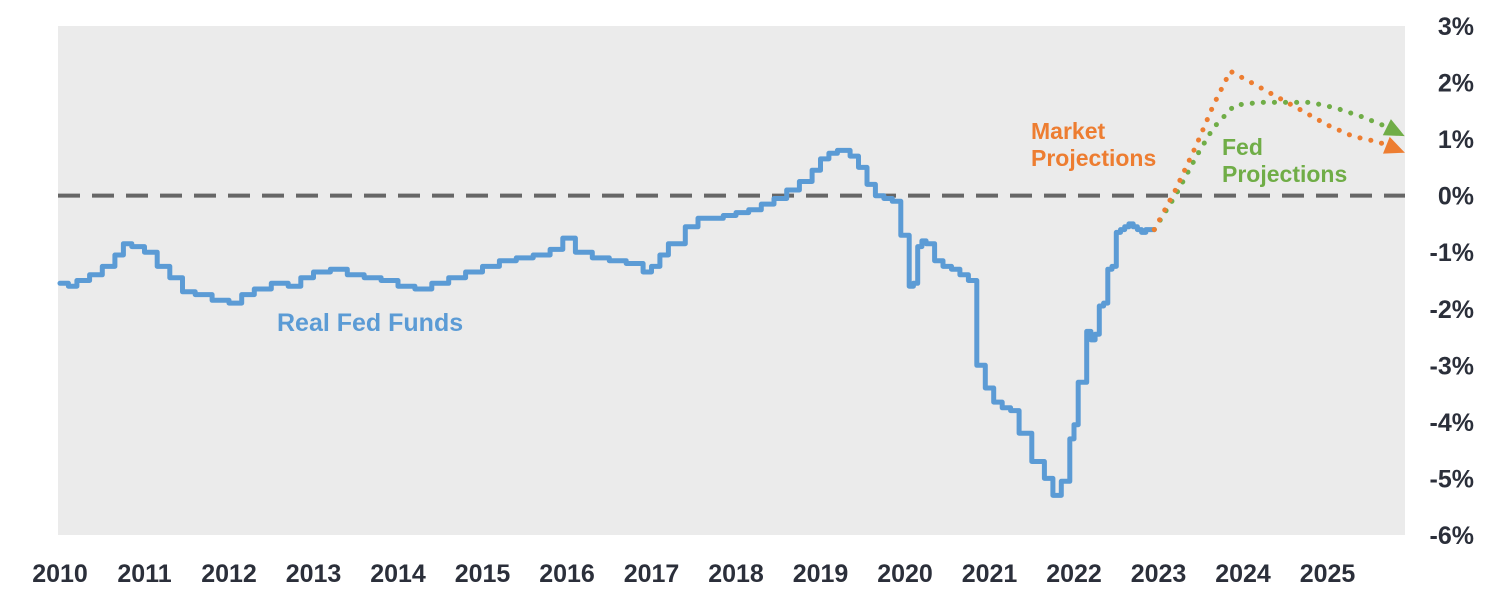  Describe the element at coordinates (1074, 574) in the screenshot. I see `x-tick-label: 2022` at that location.